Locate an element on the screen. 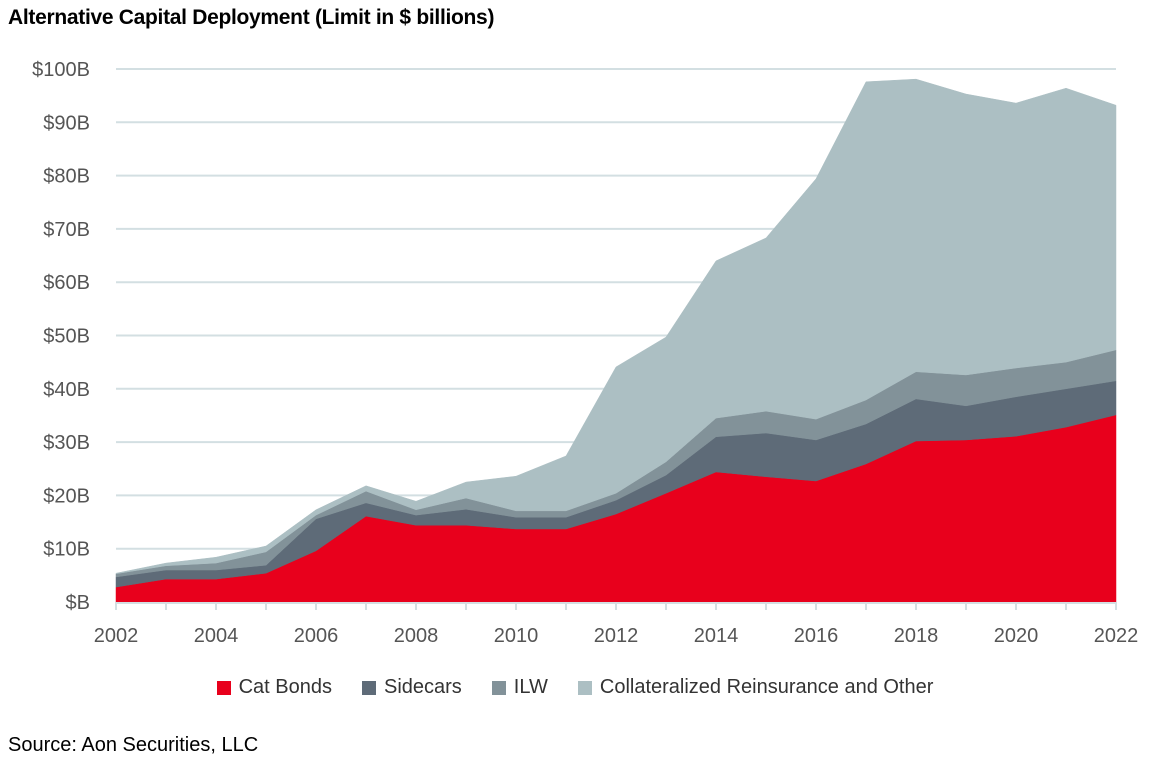 The height and width of the screenshot is (770, 1150). x-tick-label: 2002 is located at coordinates (116, 636).